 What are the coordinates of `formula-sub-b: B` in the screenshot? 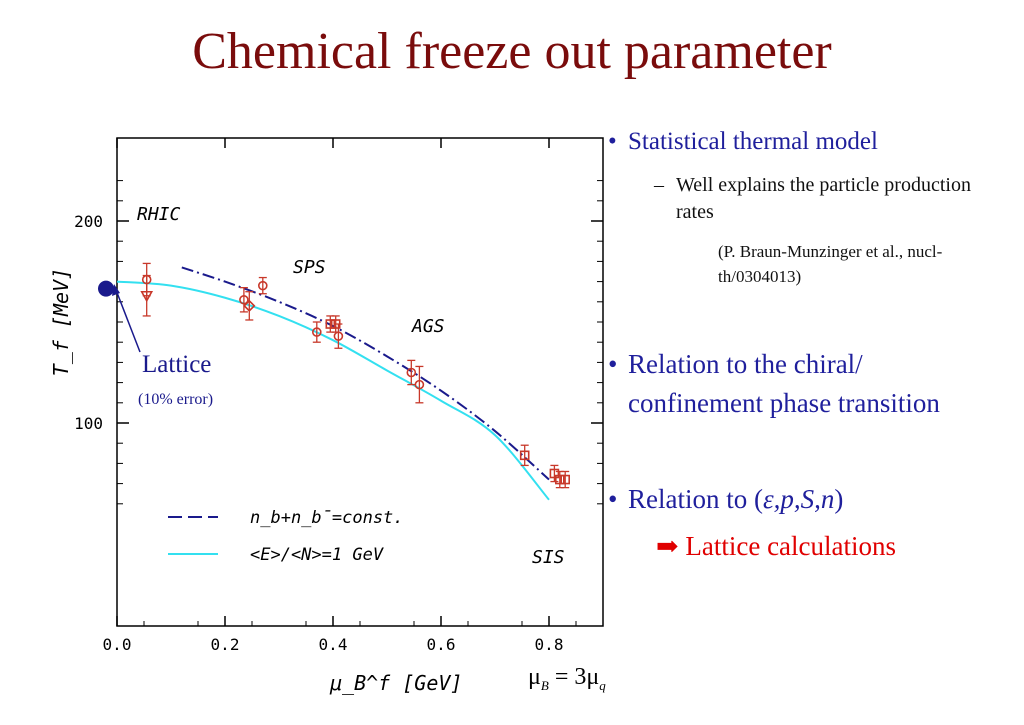 It's located at (544, 685).